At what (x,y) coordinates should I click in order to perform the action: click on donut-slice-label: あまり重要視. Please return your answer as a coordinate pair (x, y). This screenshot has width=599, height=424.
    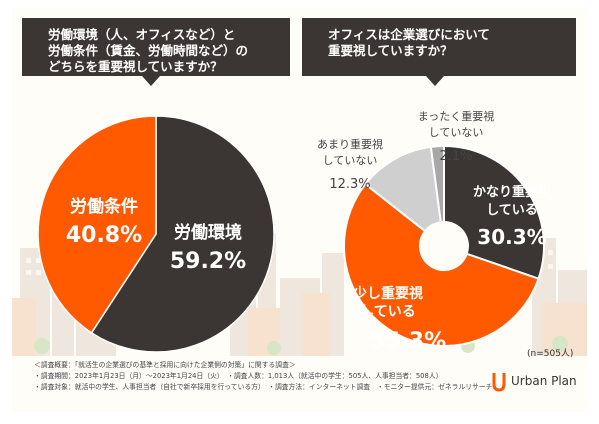
    Looking at the image, I should click on (350, 144).